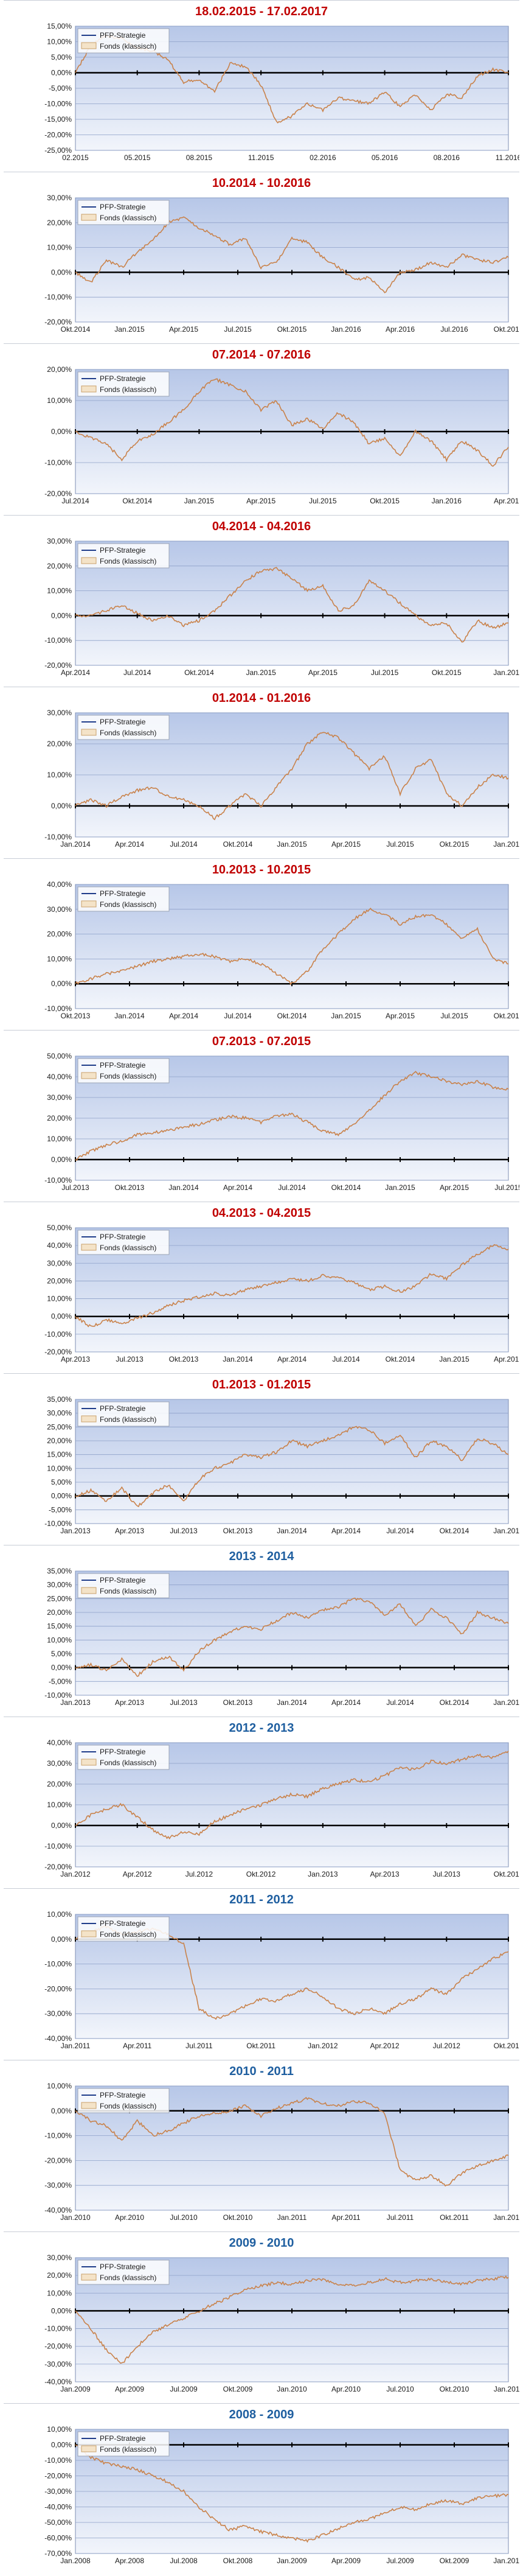  I want to click on y-tick-label: 35,00%, so click(60, 1400).